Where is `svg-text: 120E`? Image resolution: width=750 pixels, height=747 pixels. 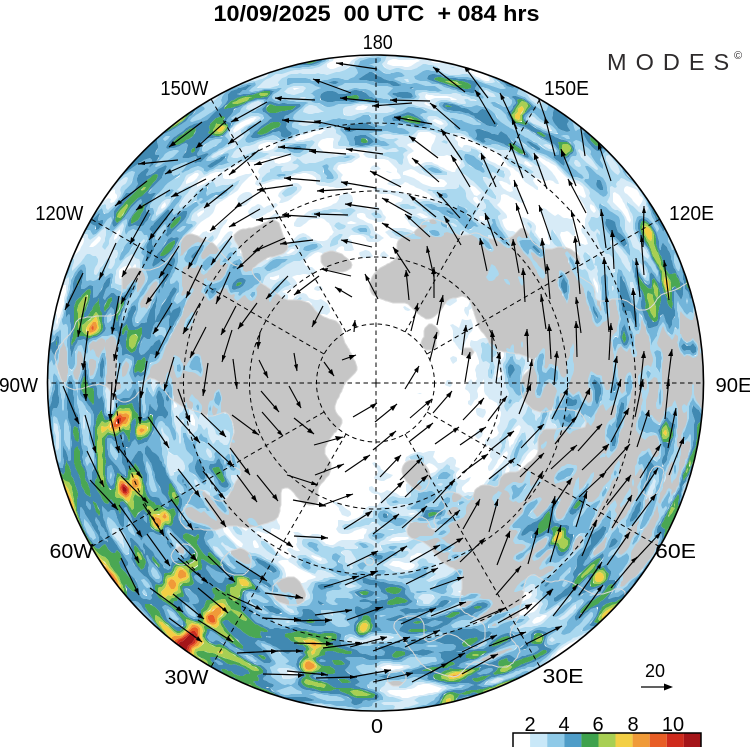
svg-text: 120E is located at coordinates (691, 214).